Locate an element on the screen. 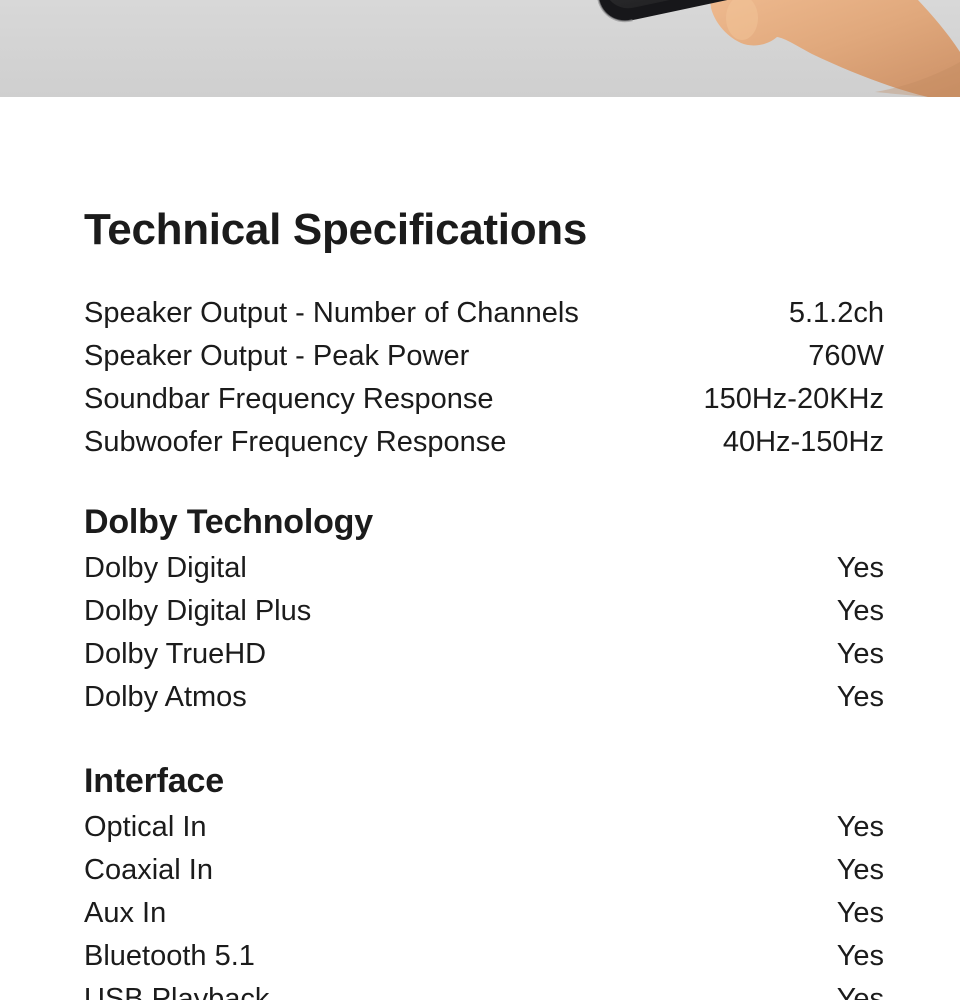 The height and width of the screenshot is (1000, 960). spec-label: Dolby Digital is located at coordinates (165, 568).